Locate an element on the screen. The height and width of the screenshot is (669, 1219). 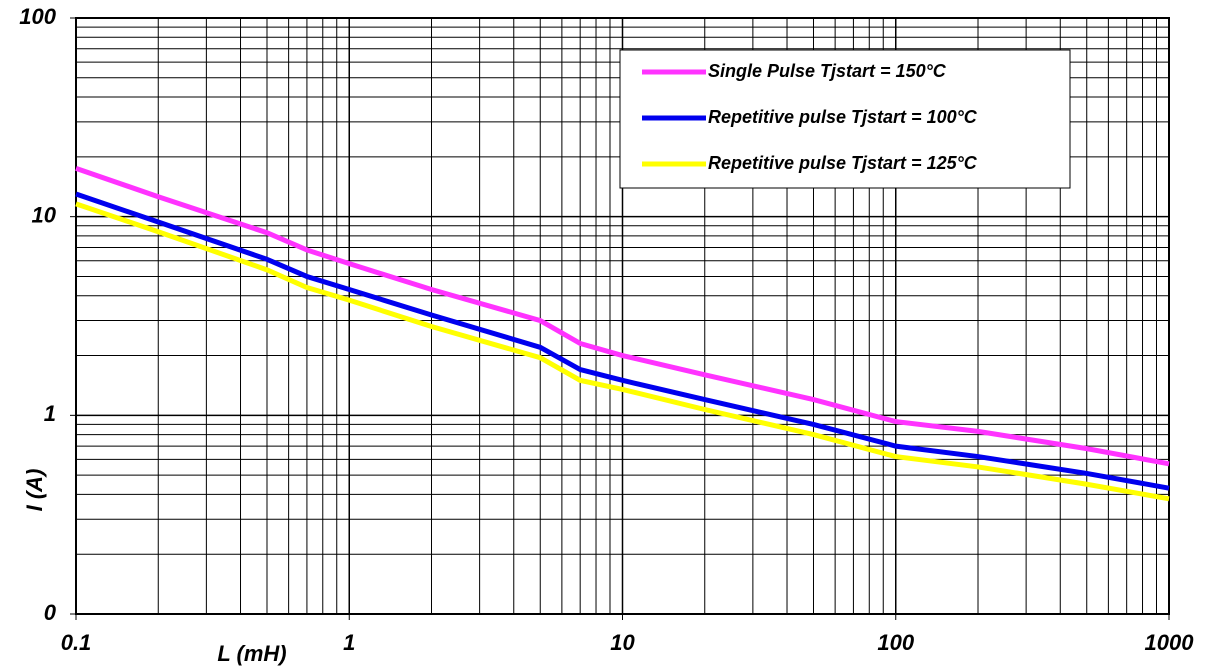
y-axis-label: I (A) is located at coordinates (34, 490).